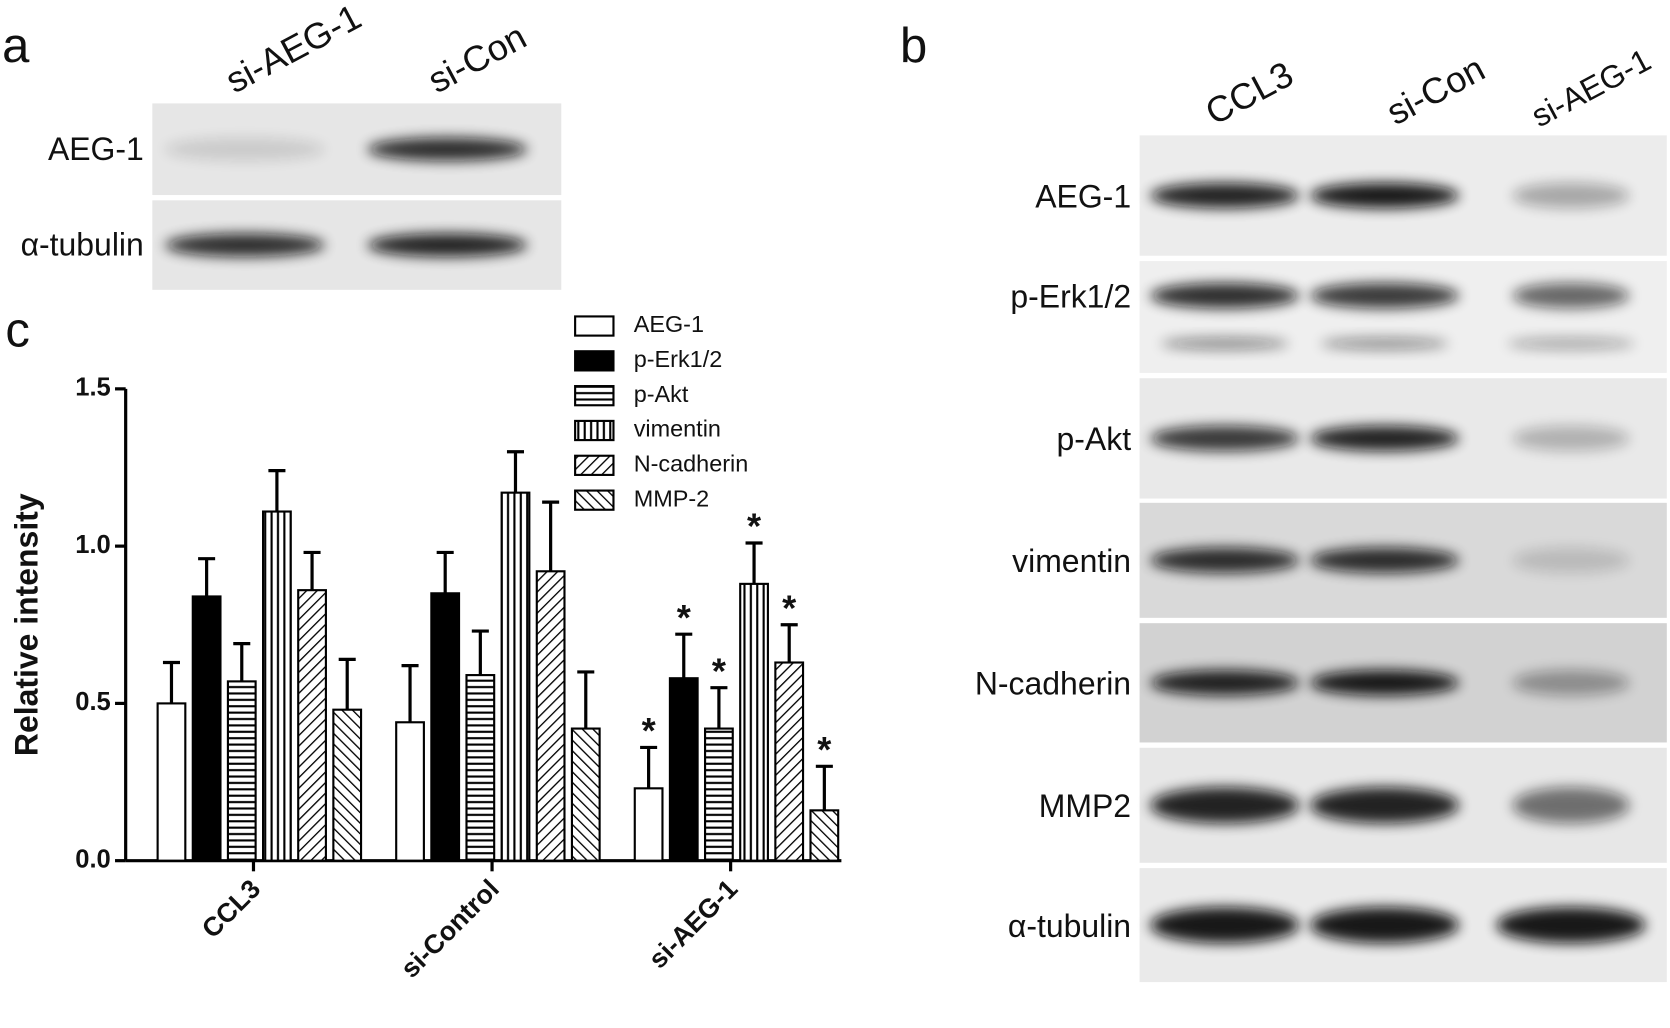 This screenshot has width=1670, height=1028. I want to click on legend-label: vimentin, so click(677, 429).